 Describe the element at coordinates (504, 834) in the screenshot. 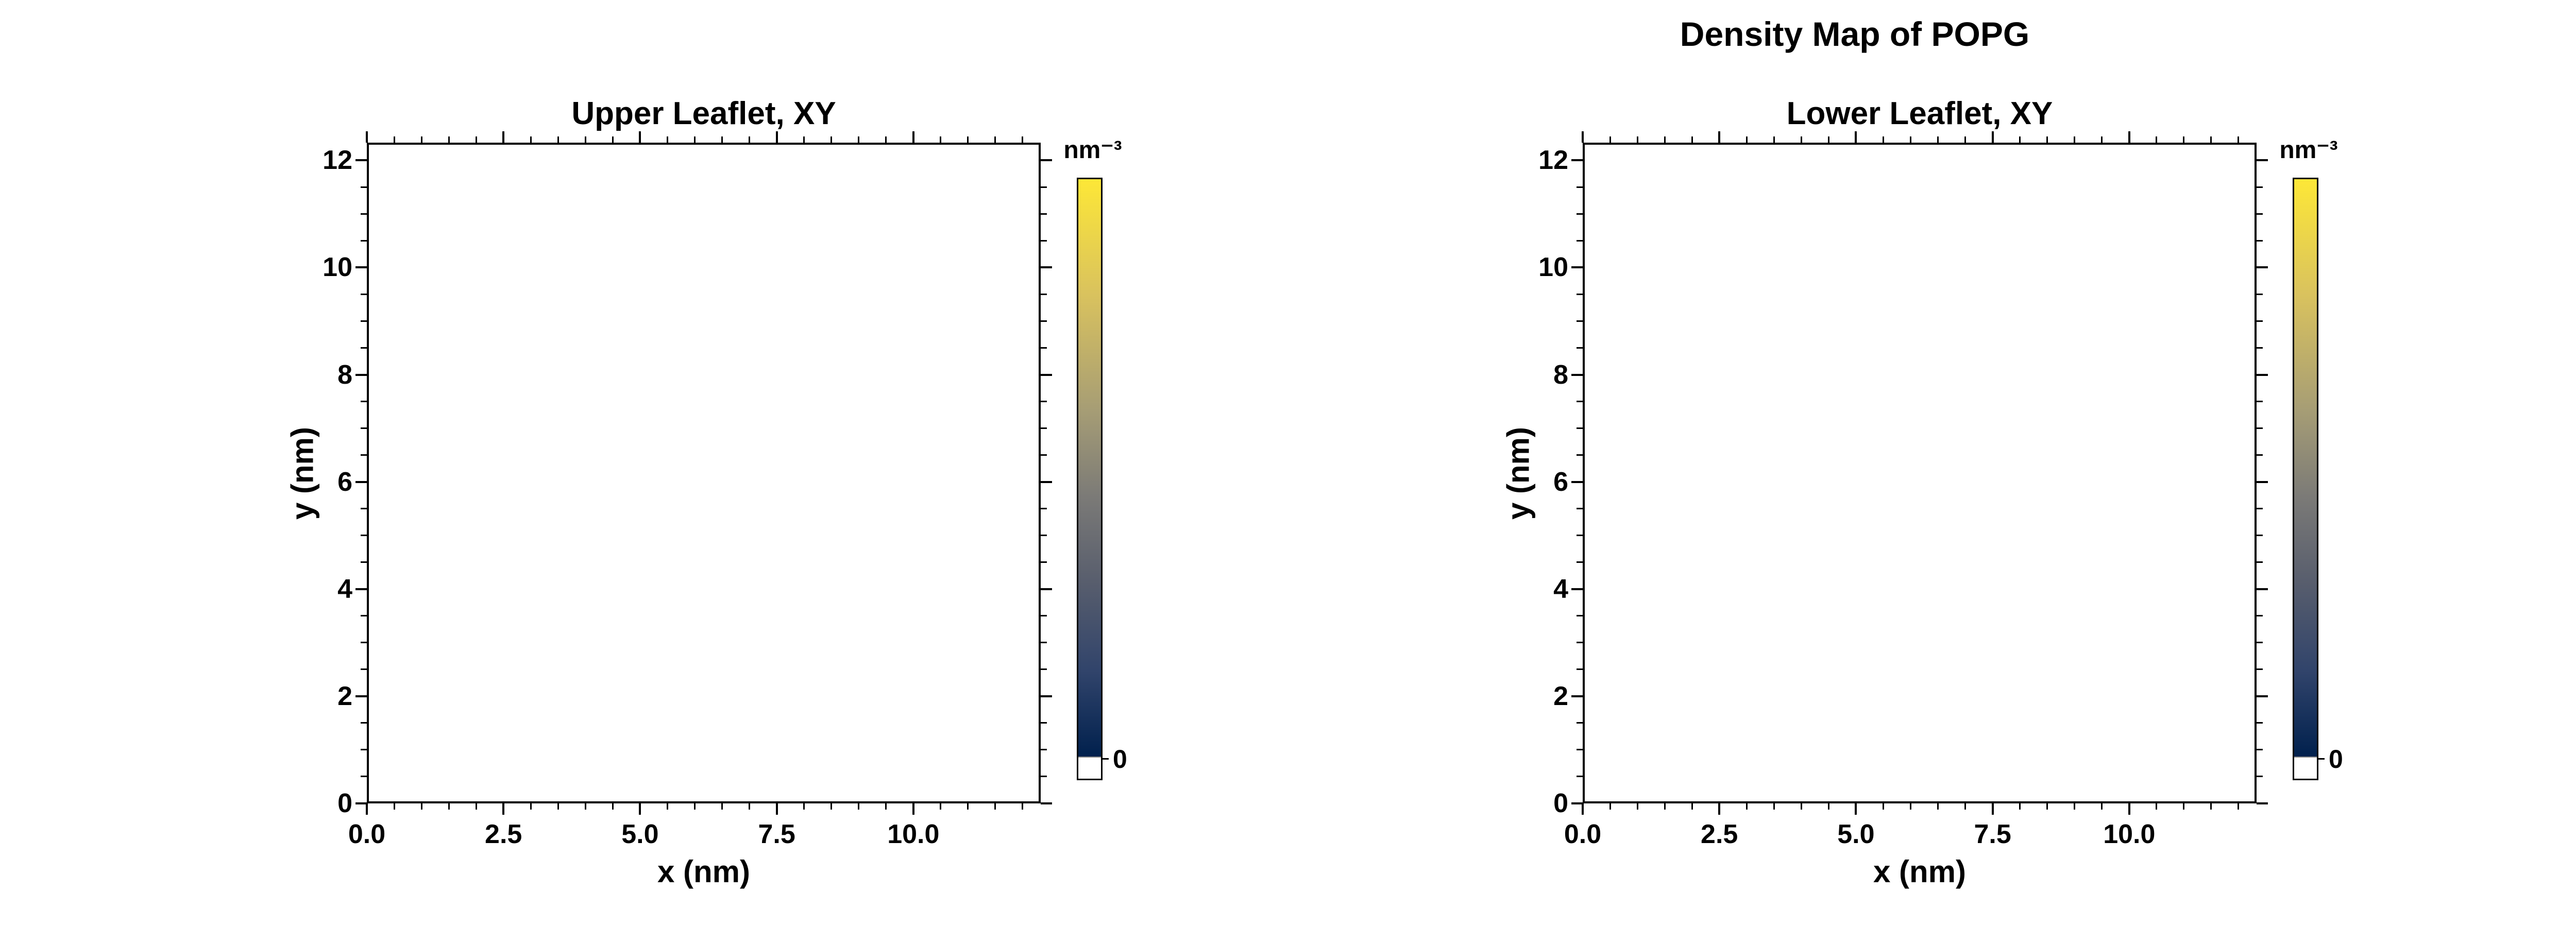

I see `x-tick-label: 2.5` at that location.